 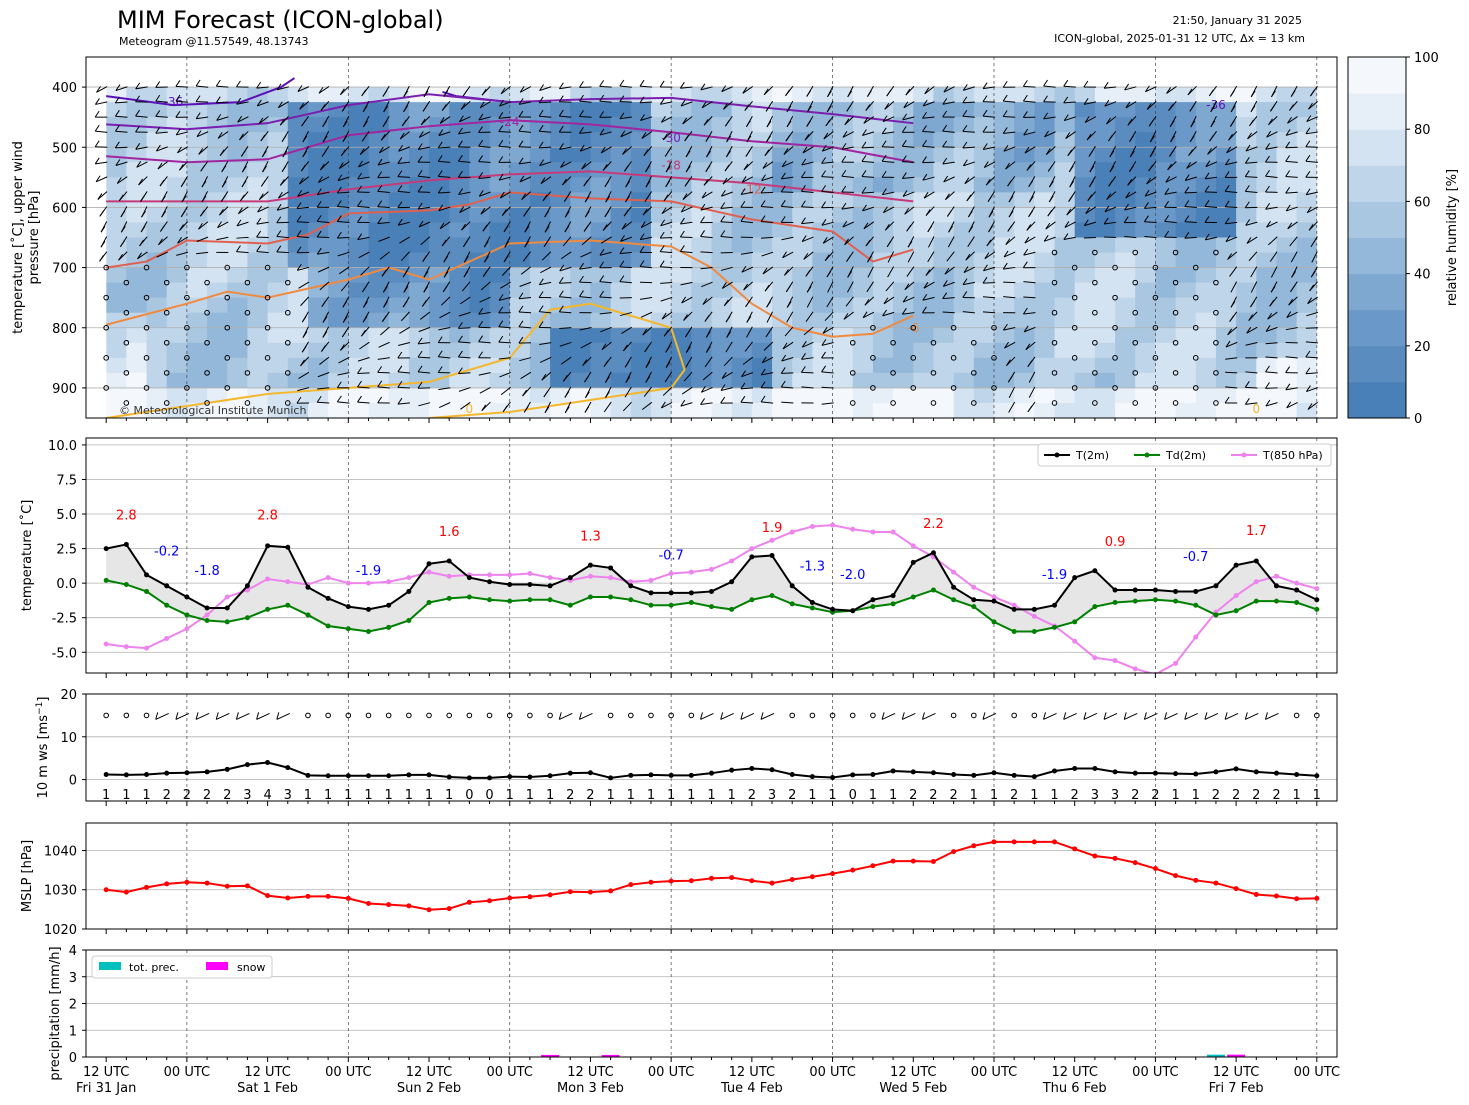 I want to click on wind-value-label: 1, so click(x=449, y=795).